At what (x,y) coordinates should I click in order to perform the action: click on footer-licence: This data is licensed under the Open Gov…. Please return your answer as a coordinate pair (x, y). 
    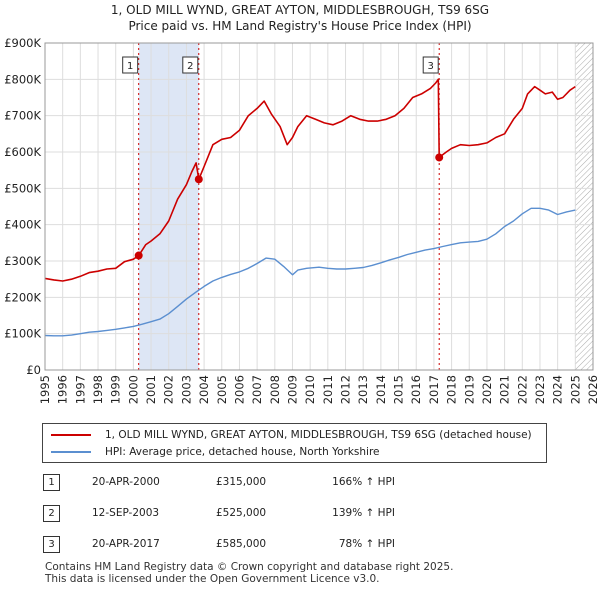
    Looking at the image, I should click on (212, 579).